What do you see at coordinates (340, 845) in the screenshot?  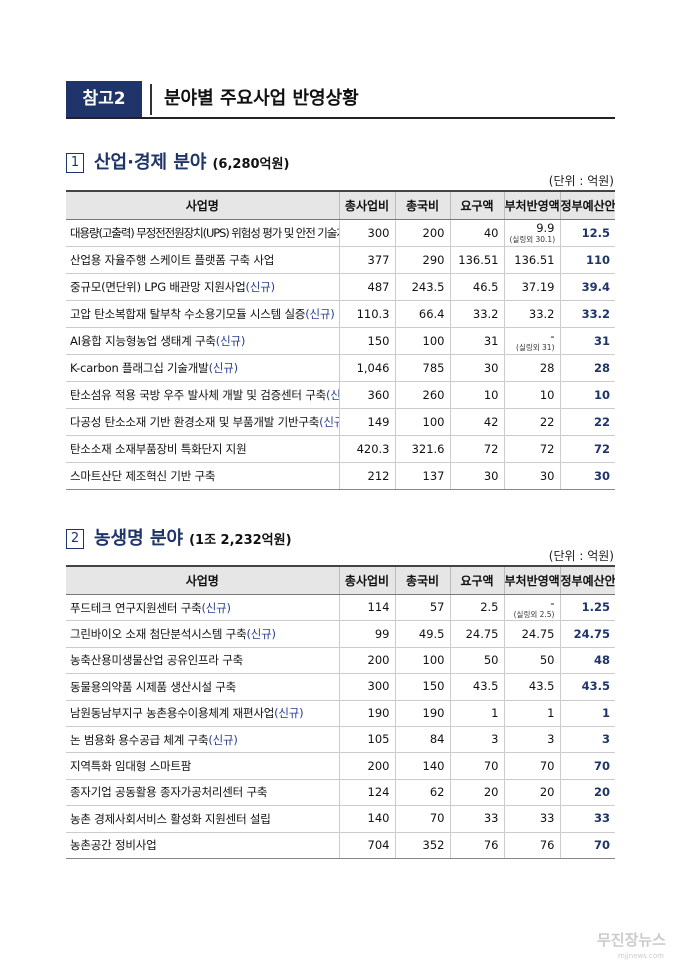 I see `table-row: 농촌공간 정비사업 704 352 76 76 70` at bounding box center [340, 845].